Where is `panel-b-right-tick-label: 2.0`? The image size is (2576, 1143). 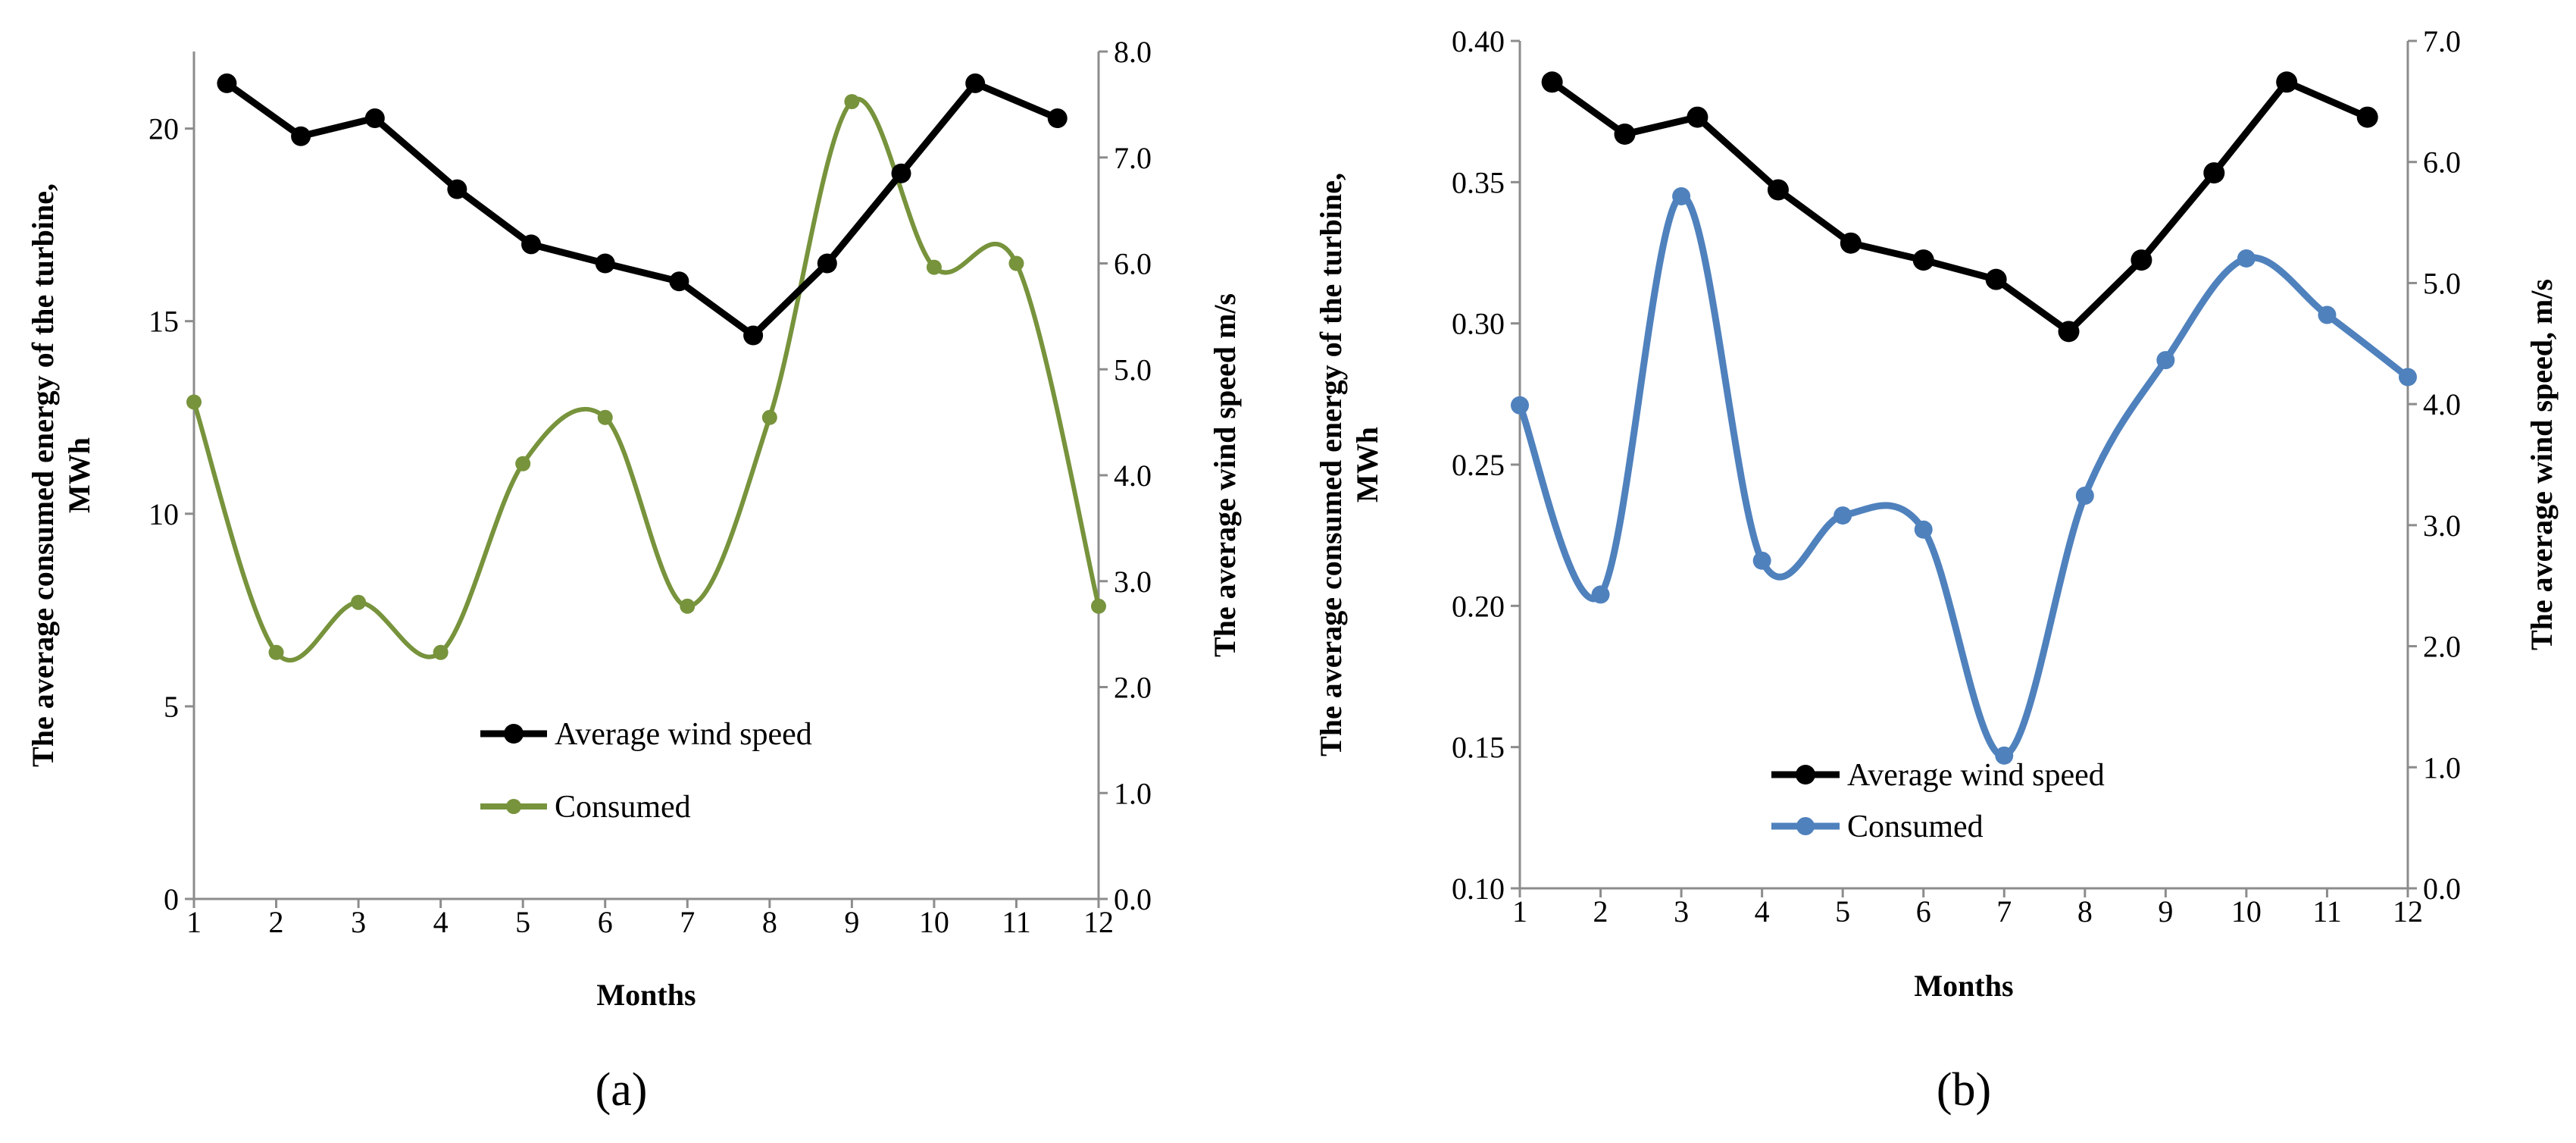
panel-b-right-tick-label: 2.0 is located at coordinates (2442, 647).